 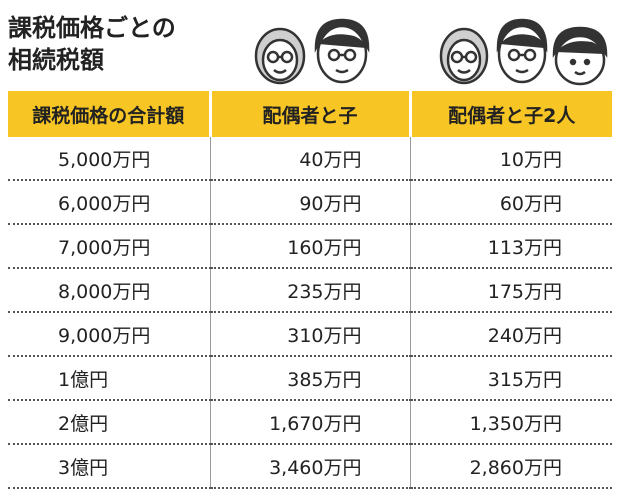 I want to click on table-row: 2億円 1,670万円 1,350万円, so click(x=310, y=422).